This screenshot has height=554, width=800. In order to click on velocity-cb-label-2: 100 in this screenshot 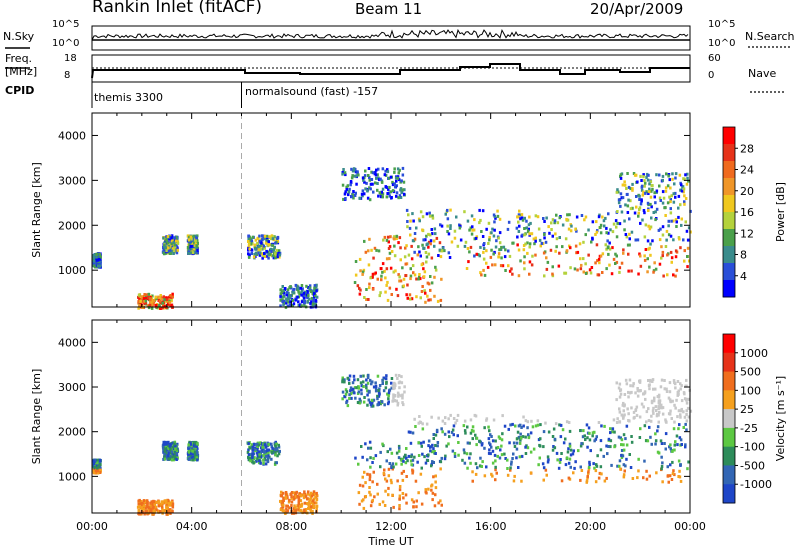, I will do `click(750, 390)`.